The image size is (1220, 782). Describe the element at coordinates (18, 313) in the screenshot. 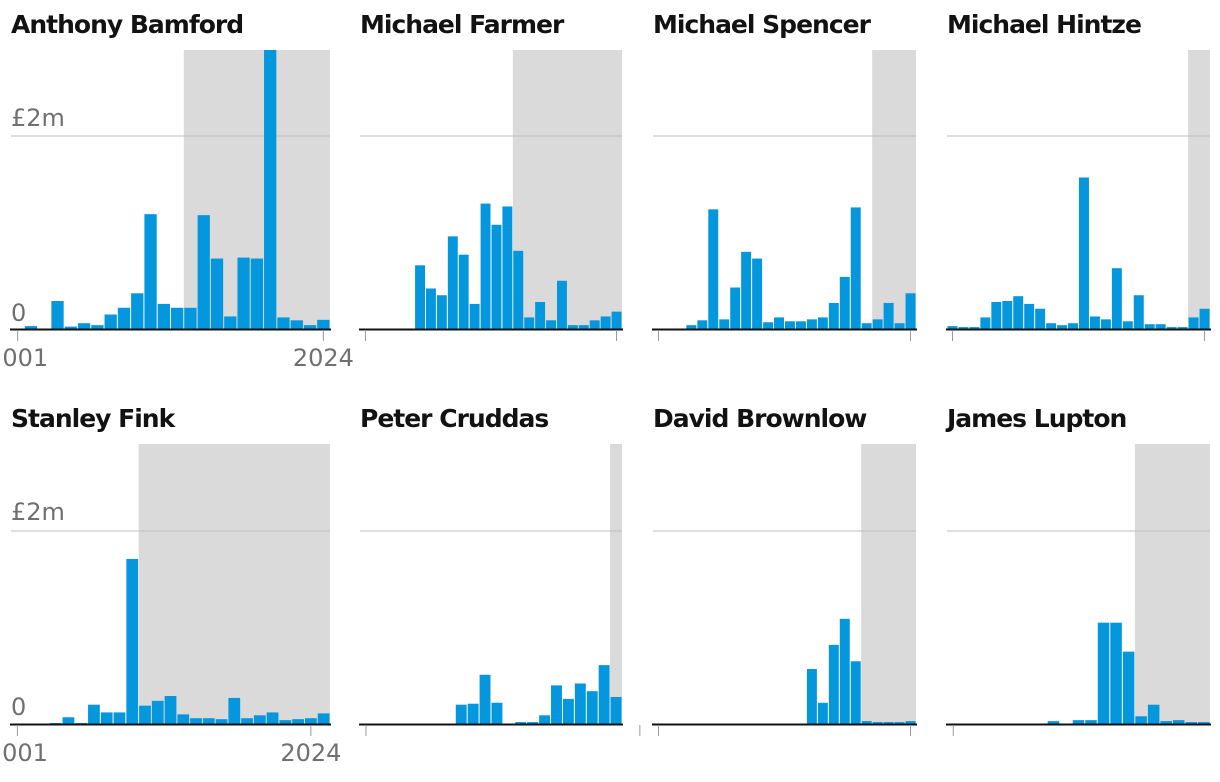

I see `y-tick-label: 0` at that location.